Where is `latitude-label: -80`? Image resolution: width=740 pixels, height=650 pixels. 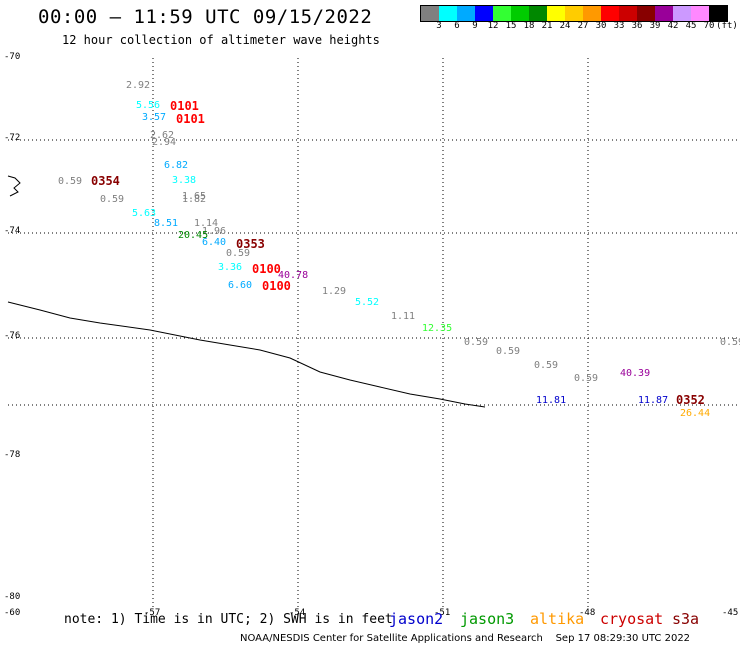 latitude-label: -80 is located at coordinates (12, 597).